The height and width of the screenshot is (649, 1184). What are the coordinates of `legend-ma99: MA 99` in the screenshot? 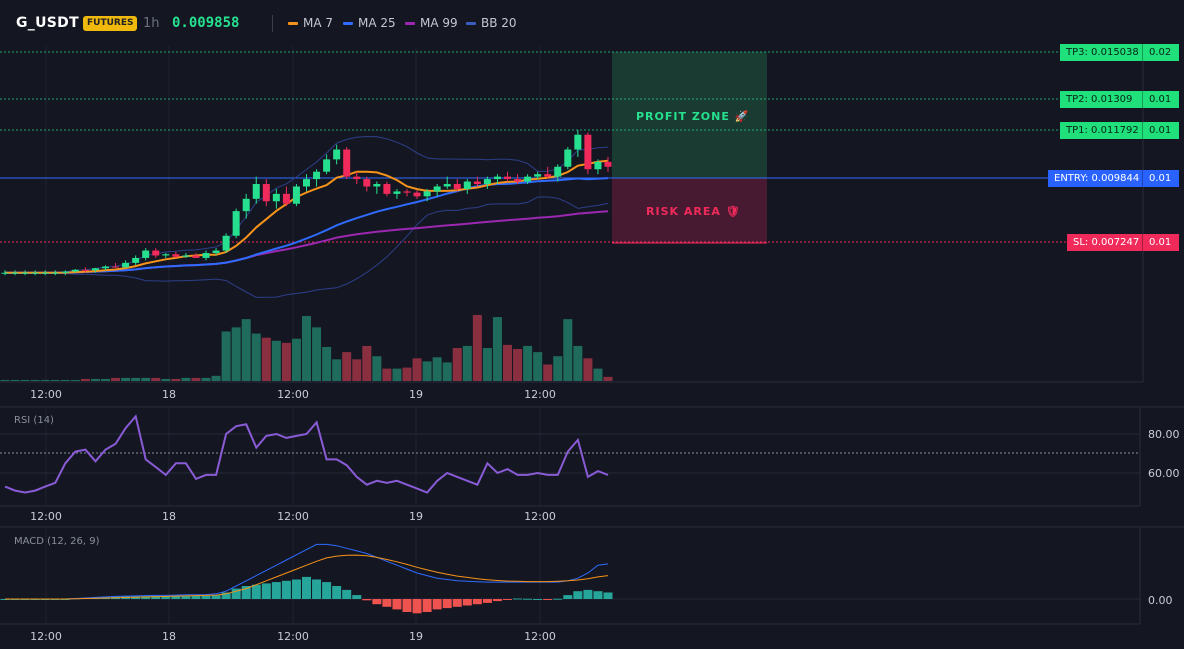 It's located at (431, 23).